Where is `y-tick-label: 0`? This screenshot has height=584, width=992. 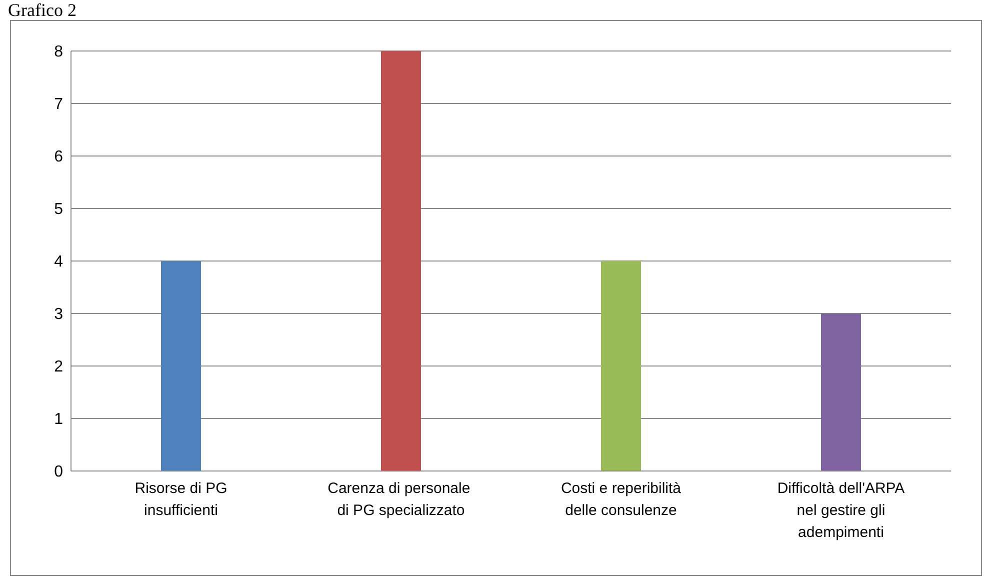
y-tick-label: 0 is located at coordinates (59, 472).